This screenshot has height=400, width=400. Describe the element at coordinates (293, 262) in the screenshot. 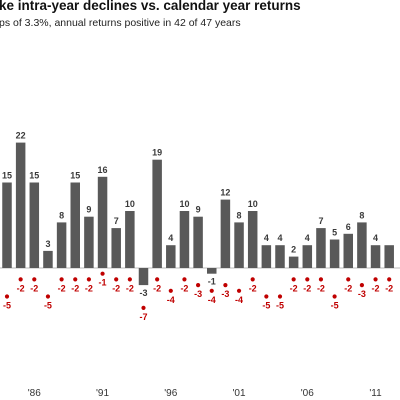

I see `bar-2005` at that location.